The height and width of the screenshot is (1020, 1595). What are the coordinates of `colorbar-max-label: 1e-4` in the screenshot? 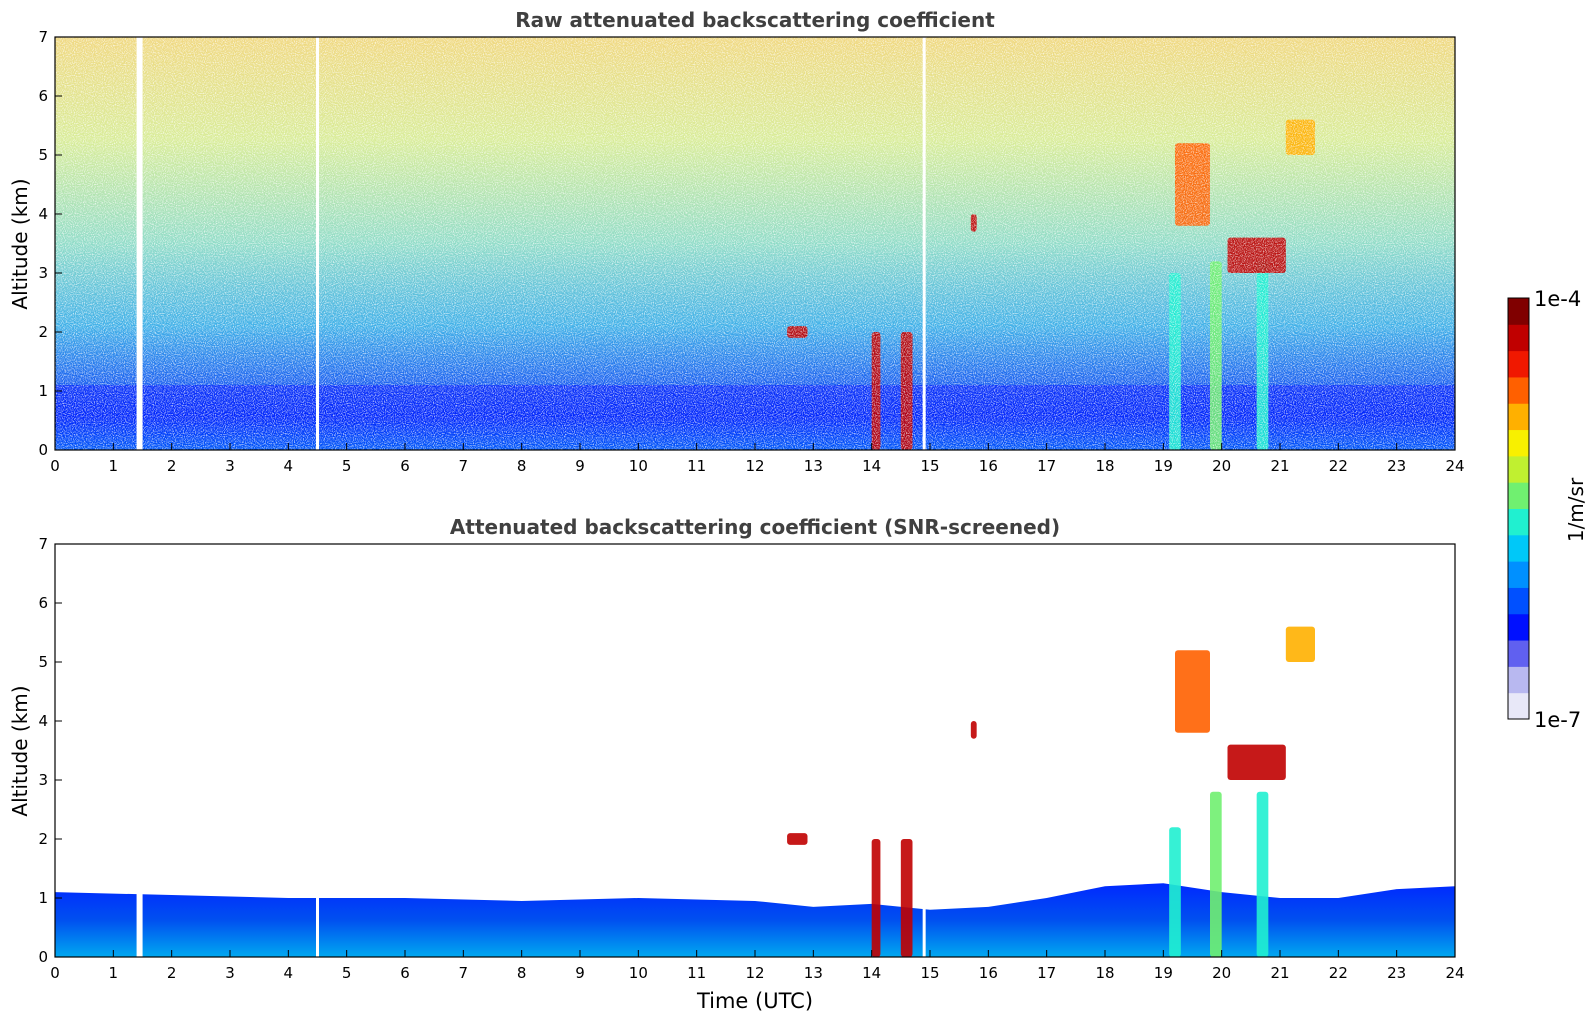 It's located at (1557, 299).